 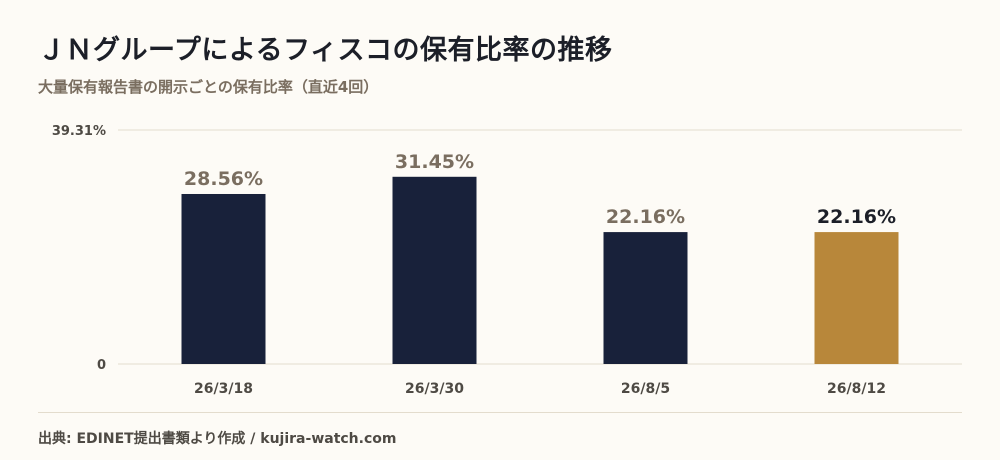 I want to click on value-label-1: 28.56%, so click(x=223, y=179).